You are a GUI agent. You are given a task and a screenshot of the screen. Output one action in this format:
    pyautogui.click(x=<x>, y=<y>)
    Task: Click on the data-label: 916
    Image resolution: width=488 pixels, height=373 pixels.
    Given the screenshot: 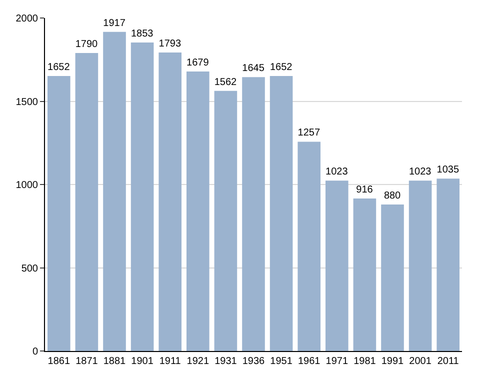 What is the action you would take?
    pyautogui.click(x=365, y=190)
    